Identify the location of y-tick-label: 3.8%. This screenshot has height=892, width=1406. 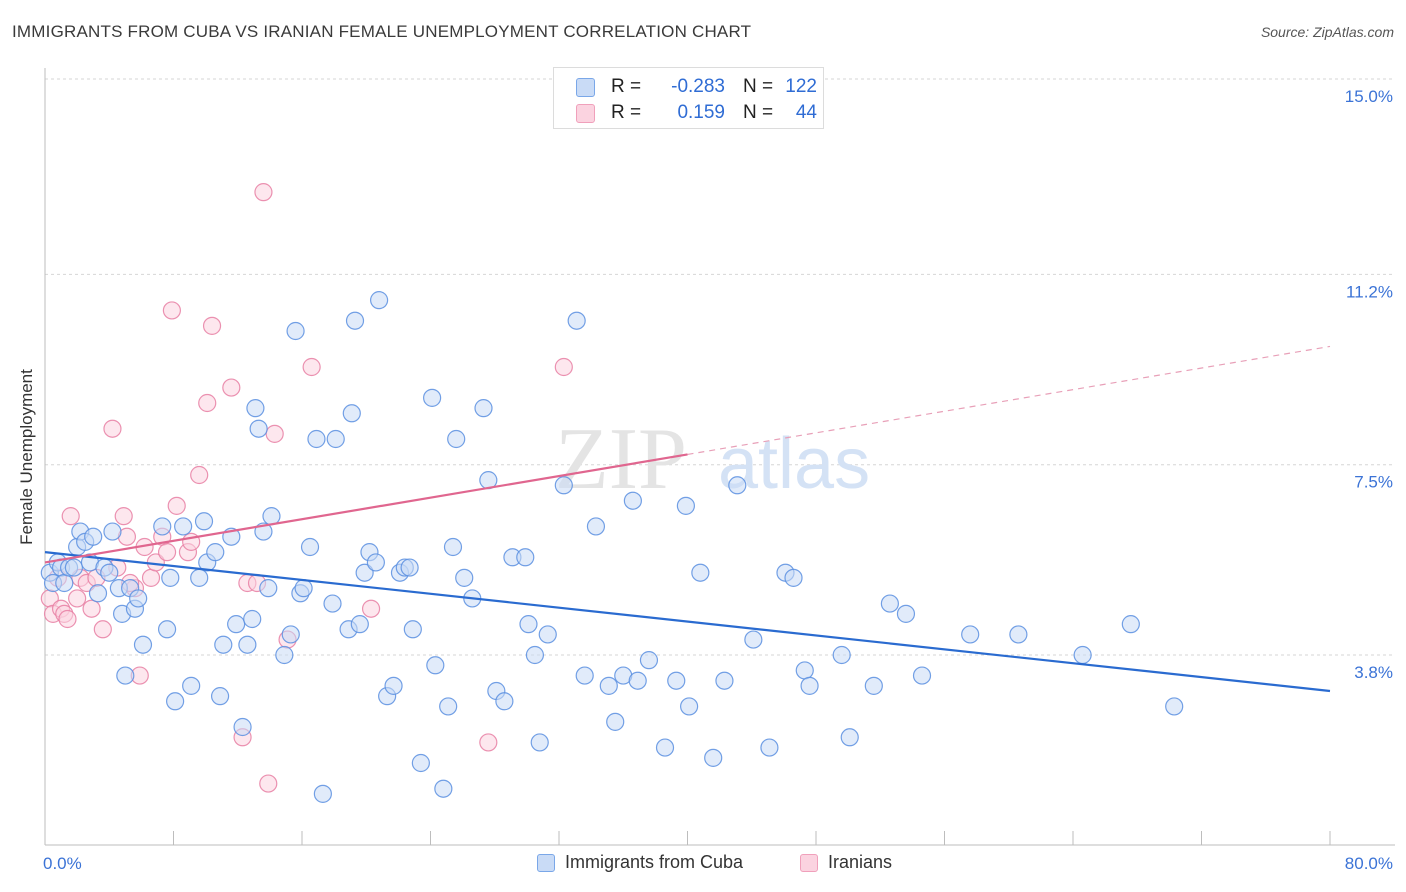
(1373, 672).